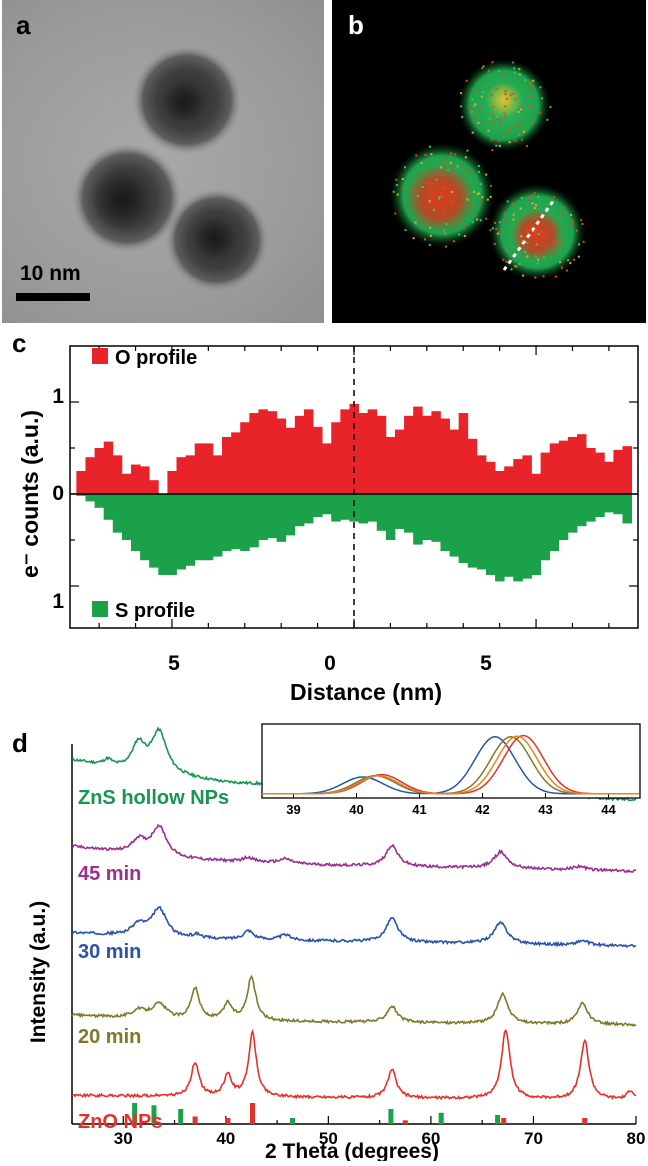 The image size is (648, 1166). What do you see at coordinates (30, 494) in the screenshot?
I see `y-axis-label: e⁻ counts (a.u.)` at bounding box center [30, 494].